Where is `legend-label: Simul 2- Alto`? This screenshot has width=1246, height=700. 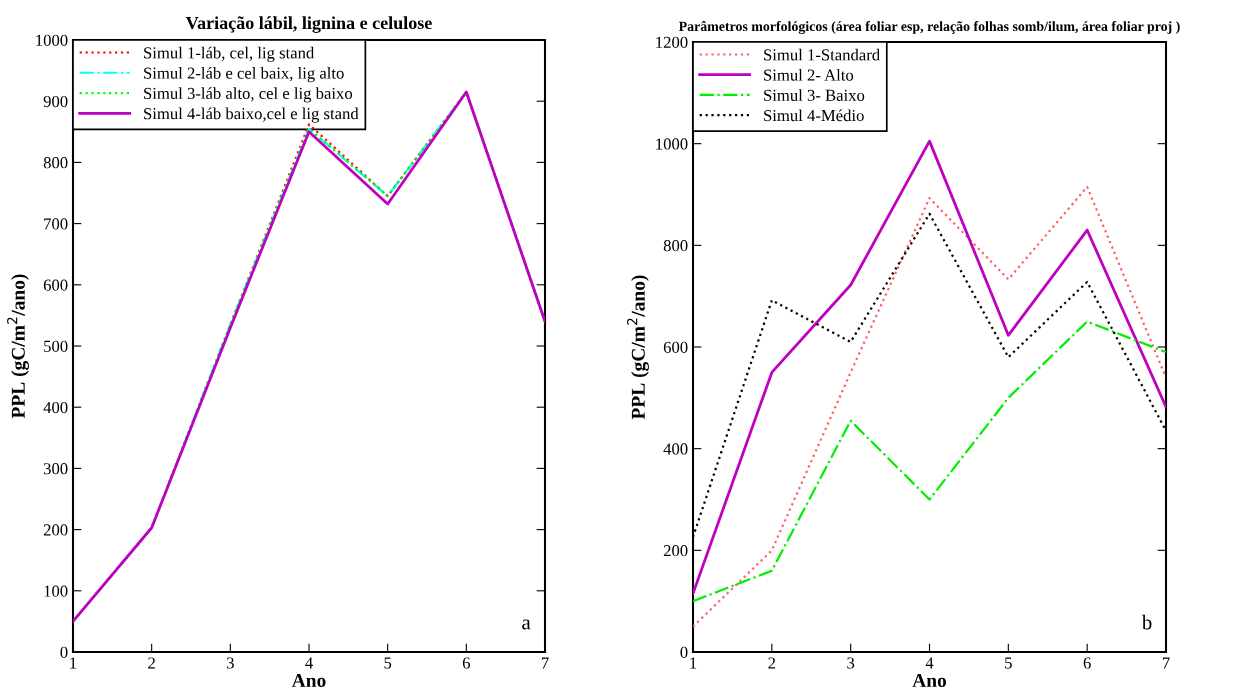
legend-label: Simul 2- Alto is located at coordinates (809, 74).